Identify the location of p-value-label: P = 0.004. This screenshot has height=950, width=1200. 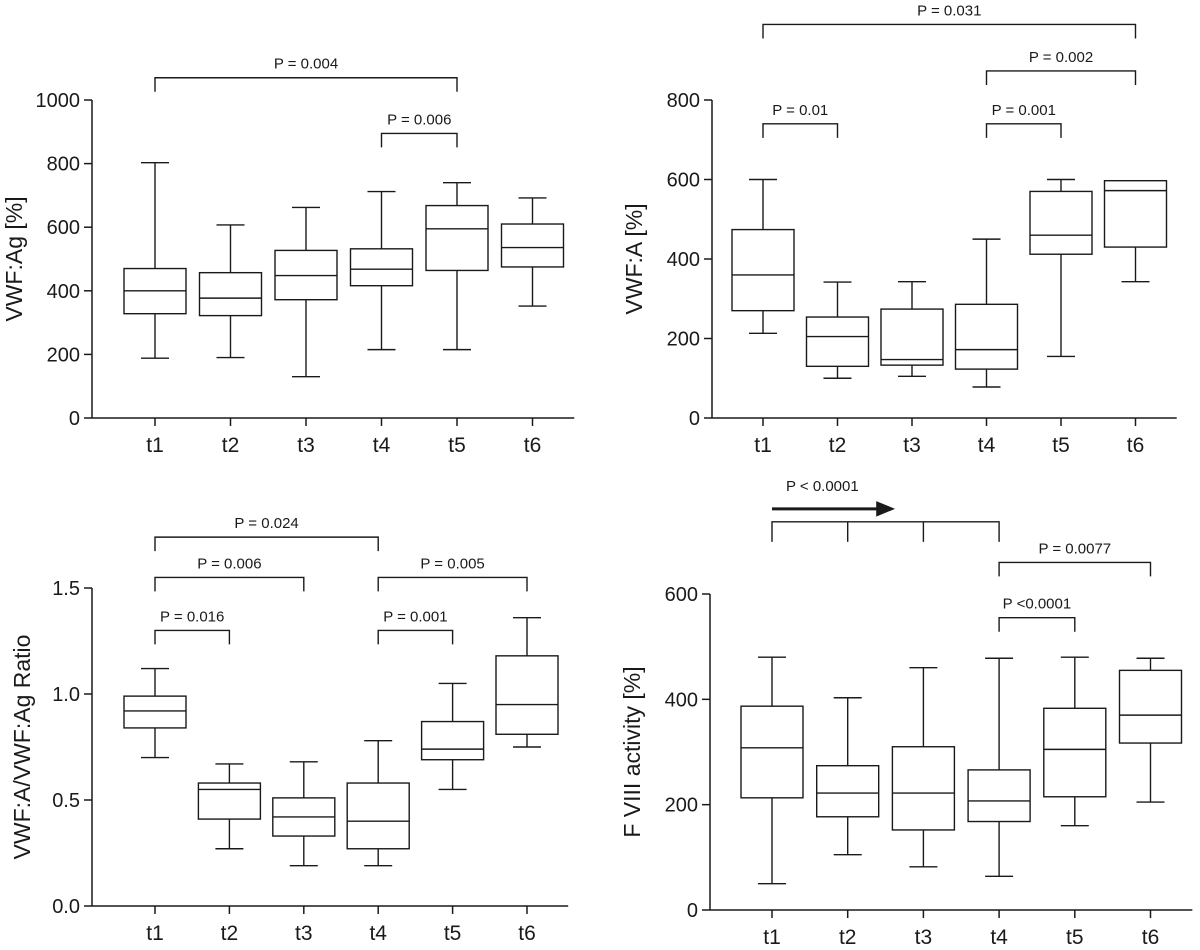
(306, 64).